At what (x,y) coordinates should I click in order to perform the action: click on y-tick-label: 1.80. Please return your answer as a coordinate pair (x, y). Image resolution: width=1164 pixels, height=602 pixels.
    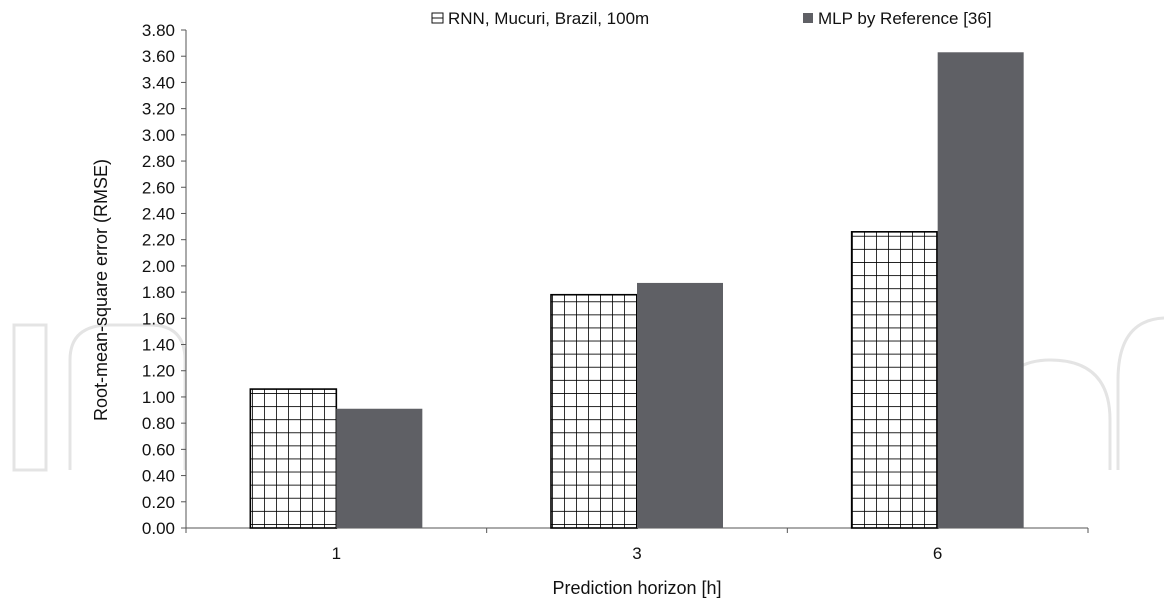
    Looking at the image, I should click on (158, 292).